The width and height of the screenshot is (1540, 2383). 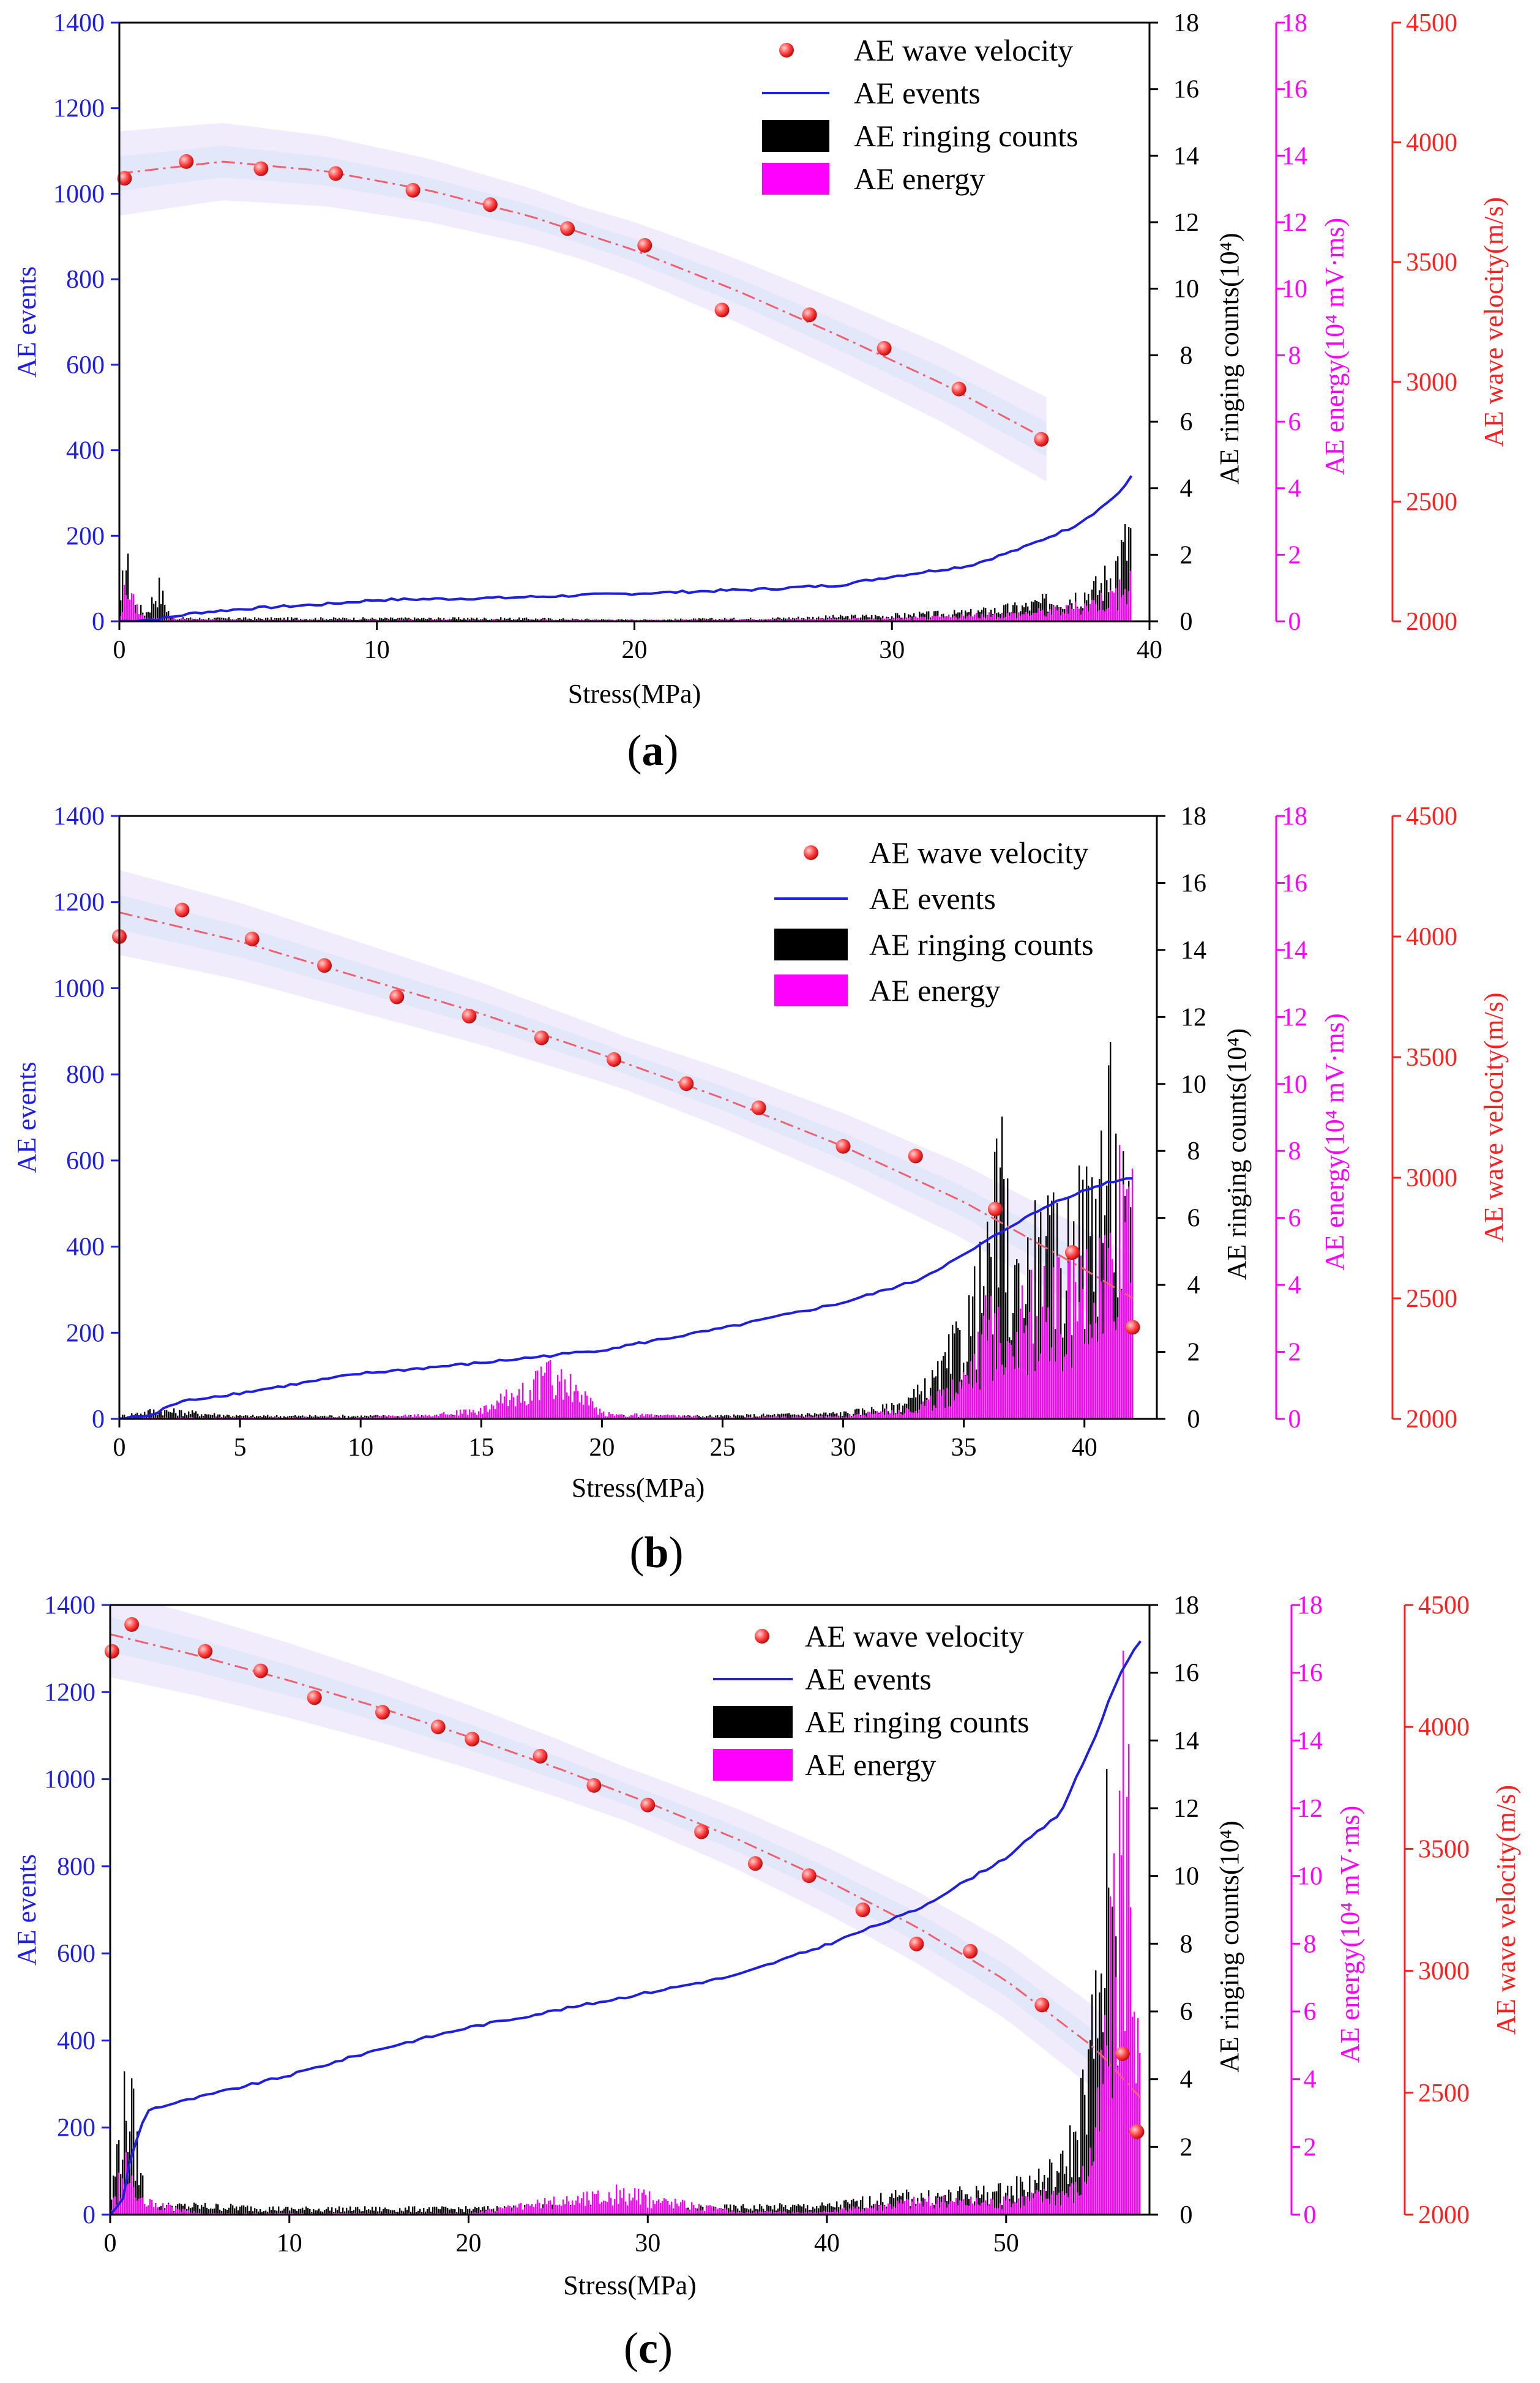 I want to click on y-velocity-tick-label: 4000, so click(x=1431, y=937).